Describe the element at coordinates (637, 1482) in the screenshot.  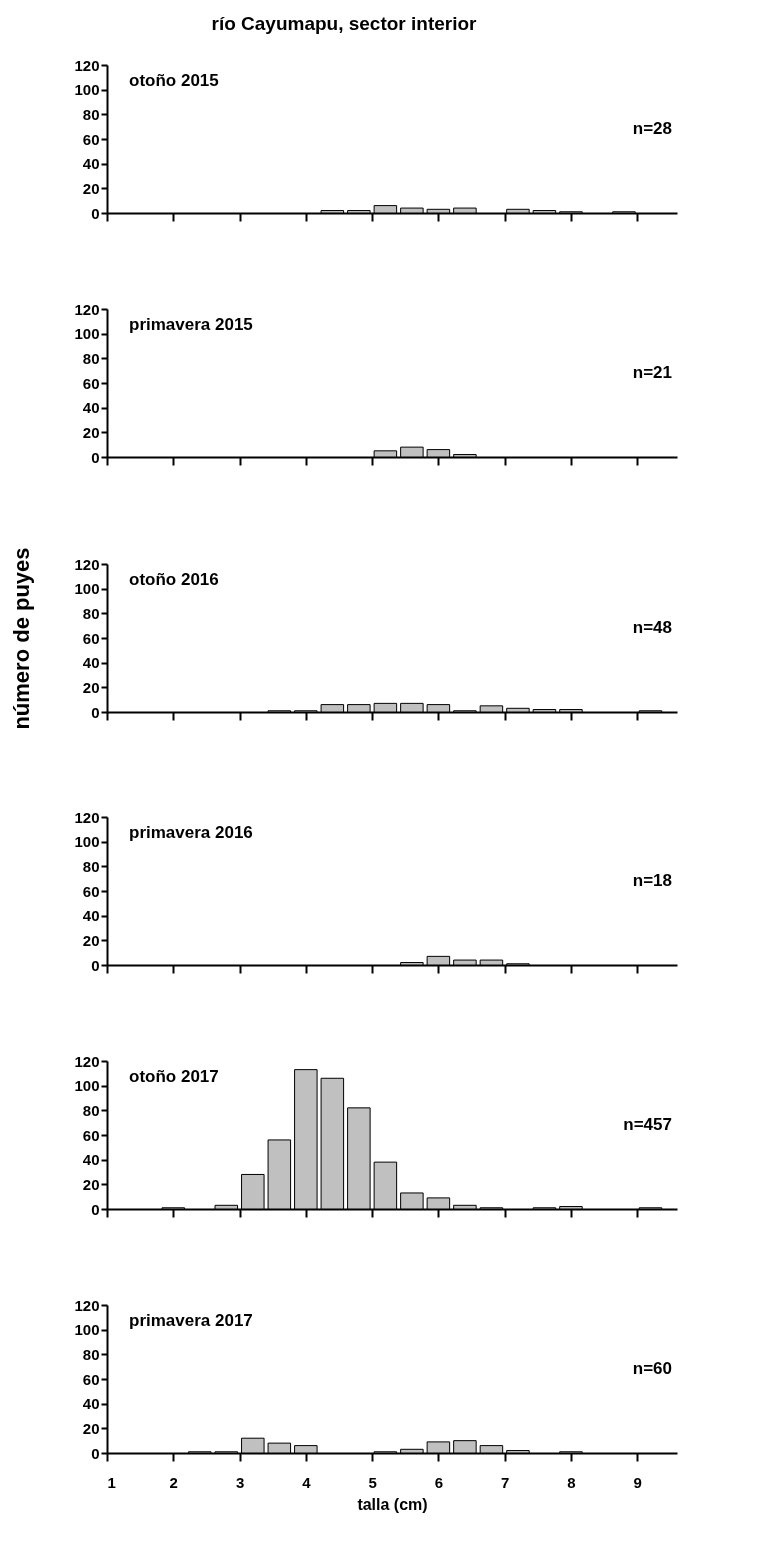
I see `x-tick-label: 9` at that location.